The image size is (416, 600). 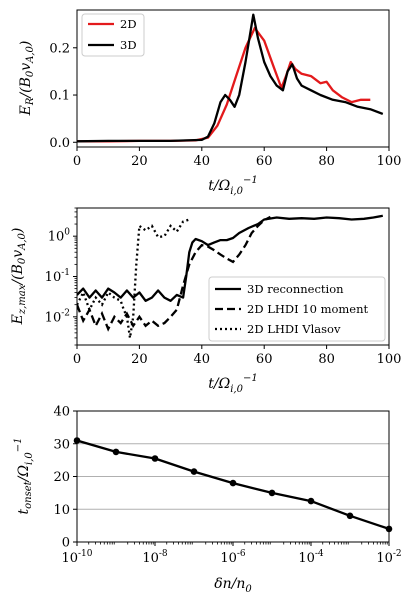 I want to click on x-tick-label: 10⁻², so click(x=388, y=557).